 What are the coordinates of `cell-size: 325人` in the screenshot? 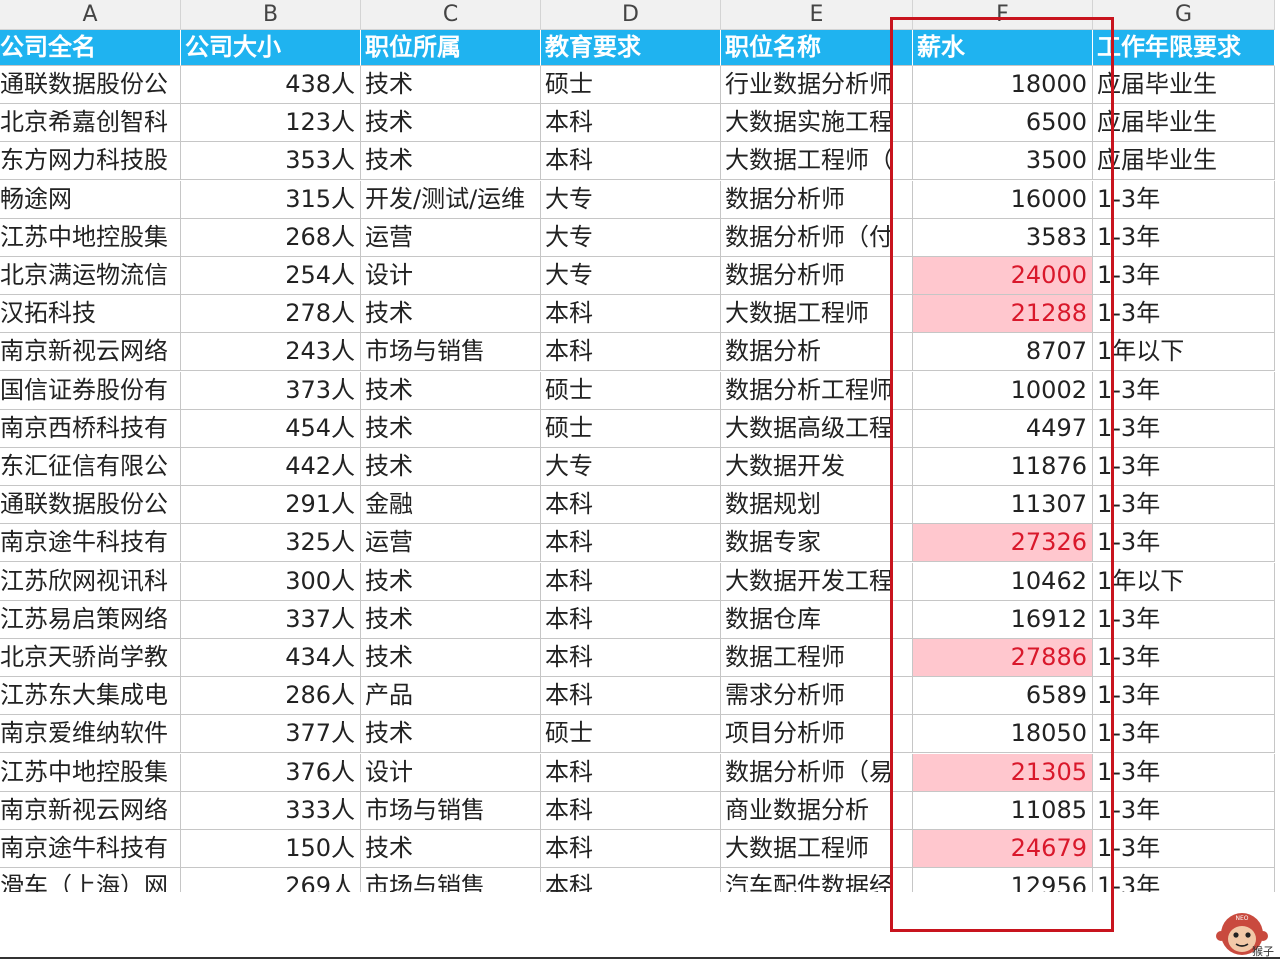 It's located at (271, 543).